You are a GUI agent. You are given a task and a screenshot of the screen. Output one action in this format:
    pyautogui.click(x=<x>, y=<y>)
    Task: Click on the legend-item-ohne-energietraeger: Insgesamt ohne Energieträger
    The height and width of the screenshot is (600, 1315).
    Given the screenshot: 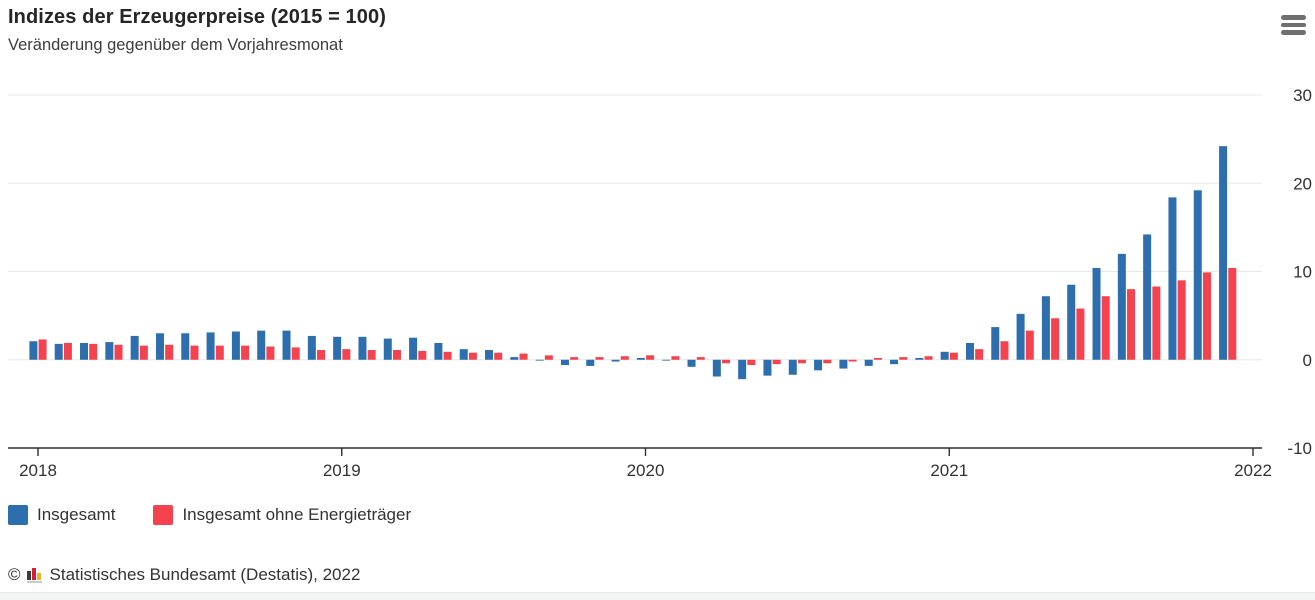 What is the action you would take?
    pyautogui.click(x=282, y=515)
    